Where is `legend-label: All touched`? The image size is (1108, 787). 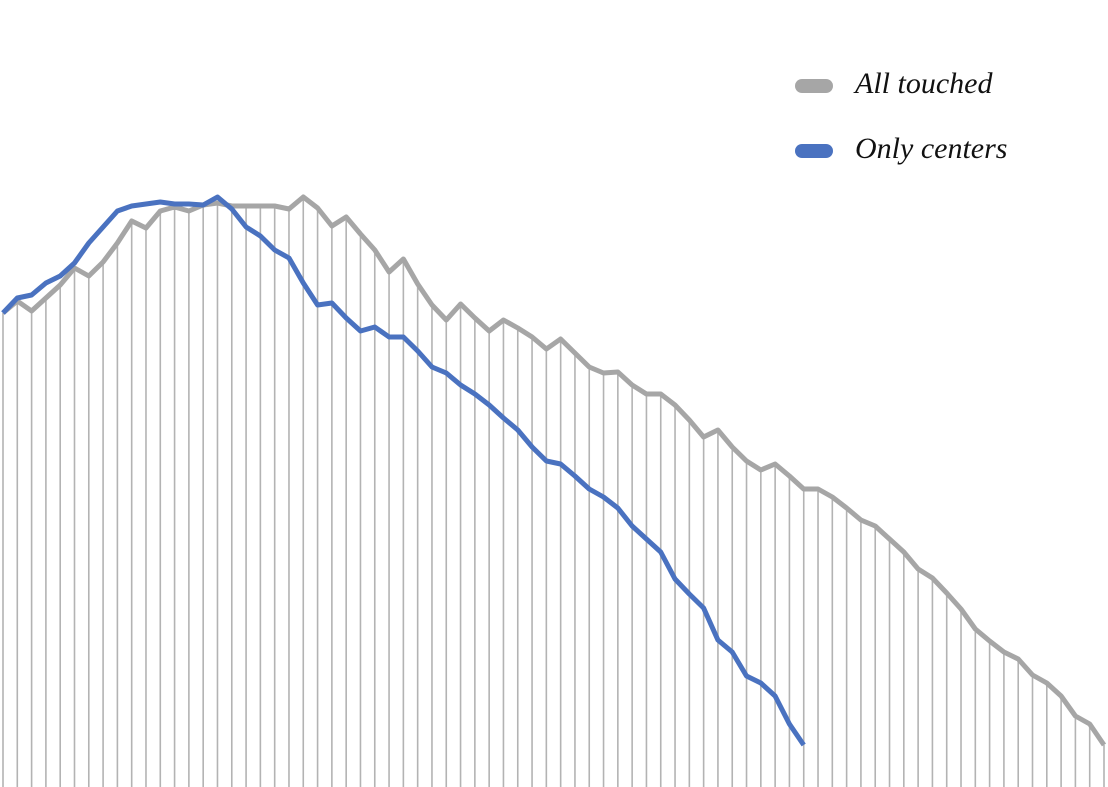
legend-label: All touched is located at coordinates (923, 83).